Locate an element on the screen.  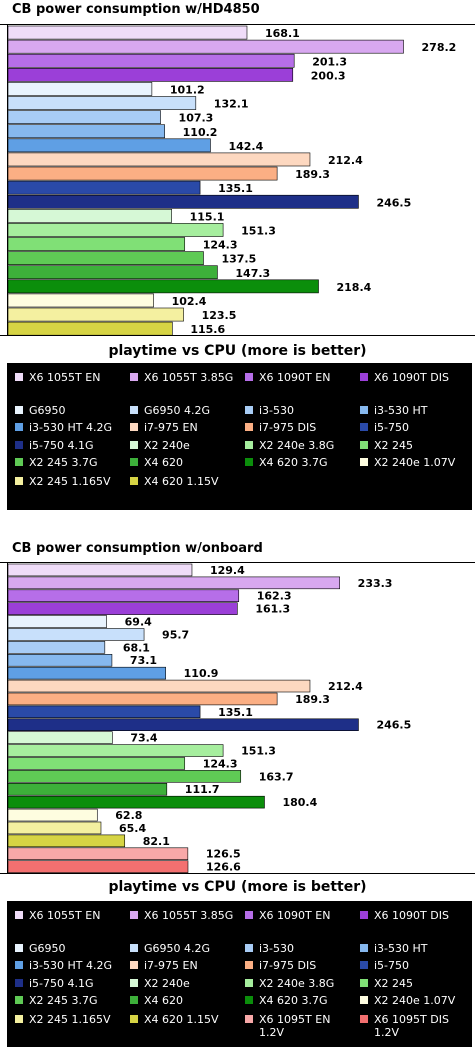
data-label-i5-750: 135.1 is located at coordinates (235, 188).